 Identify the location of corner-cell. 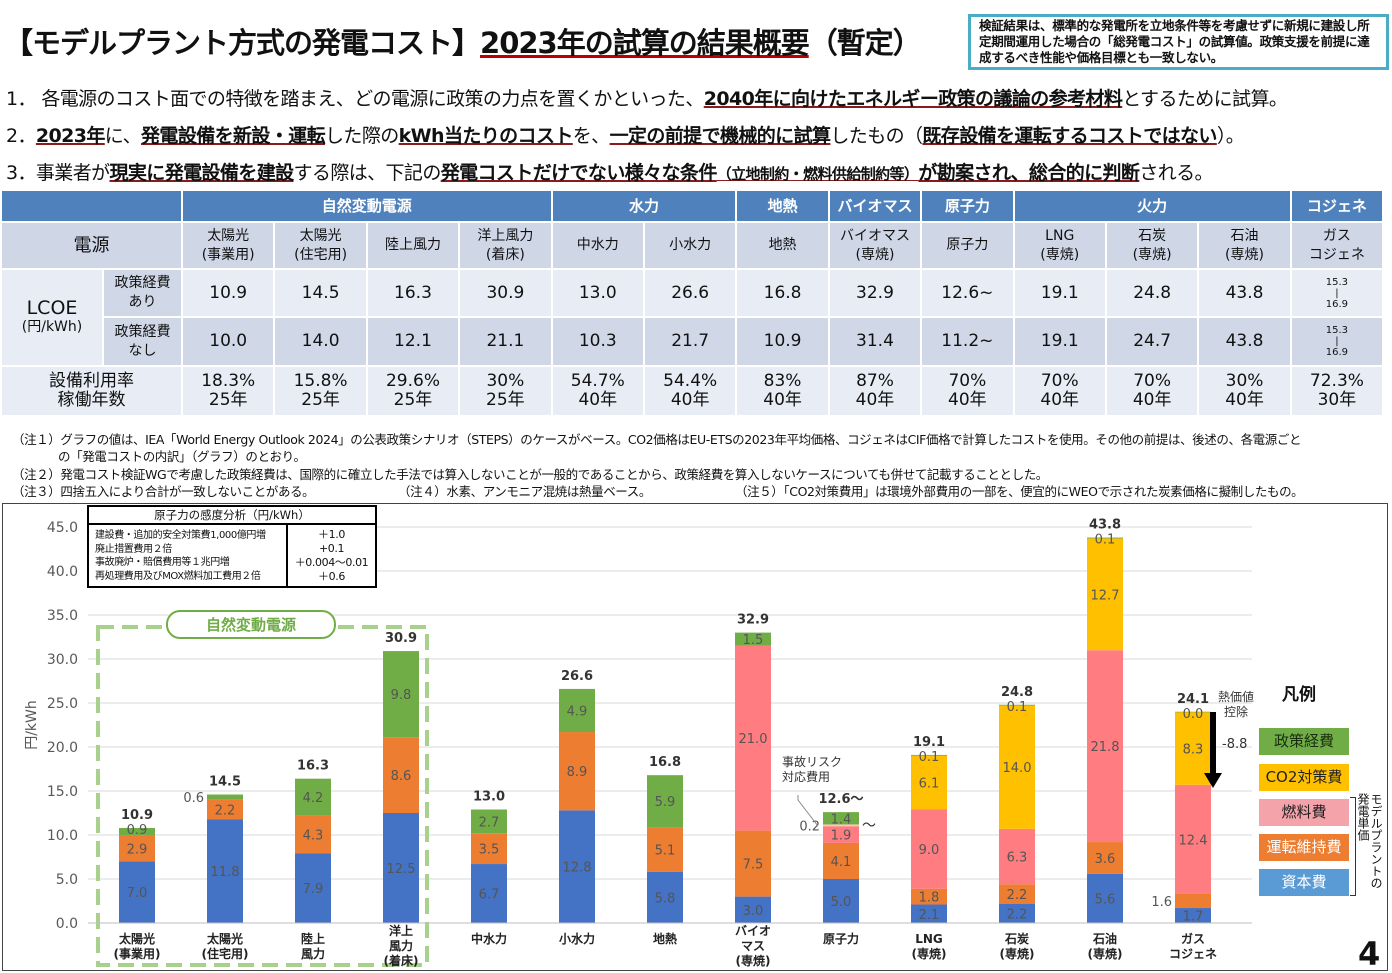
(91, 206).